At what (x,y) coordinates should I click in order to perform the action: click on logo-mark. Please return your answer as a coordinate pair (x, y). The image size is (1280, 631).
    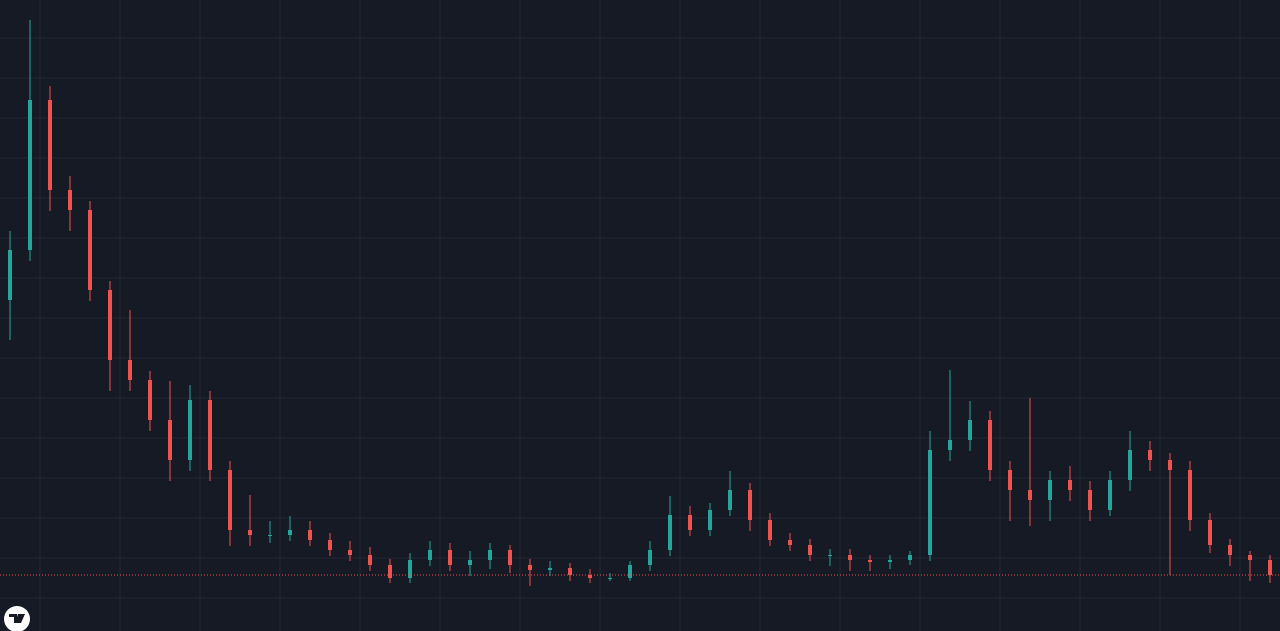
    Looking at the image, I should click on (17, 618).